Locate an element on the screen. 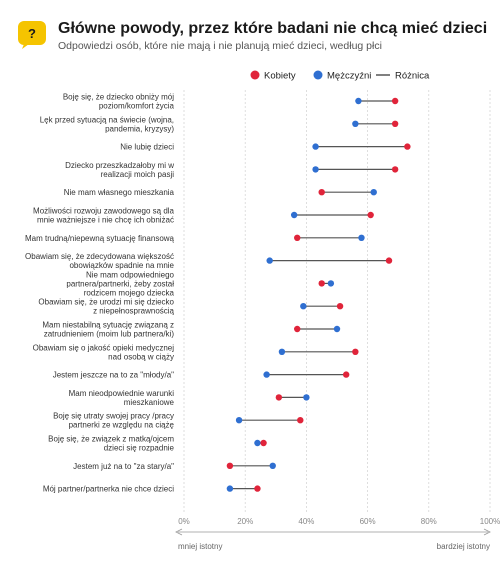 The image size is (500, 573). category-label: Mam trudną/niepewną sytuację finansową is located at coordinates (100, 238).